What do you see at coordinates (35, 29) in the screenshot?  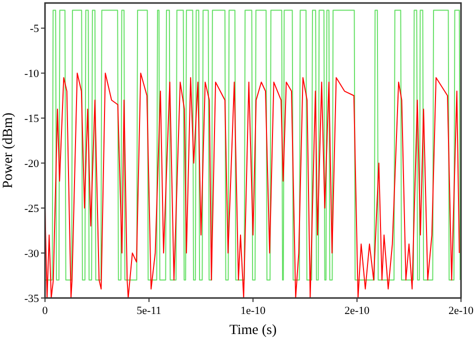 I see `y-tick-label: -5` at bounding box center [35, 29].